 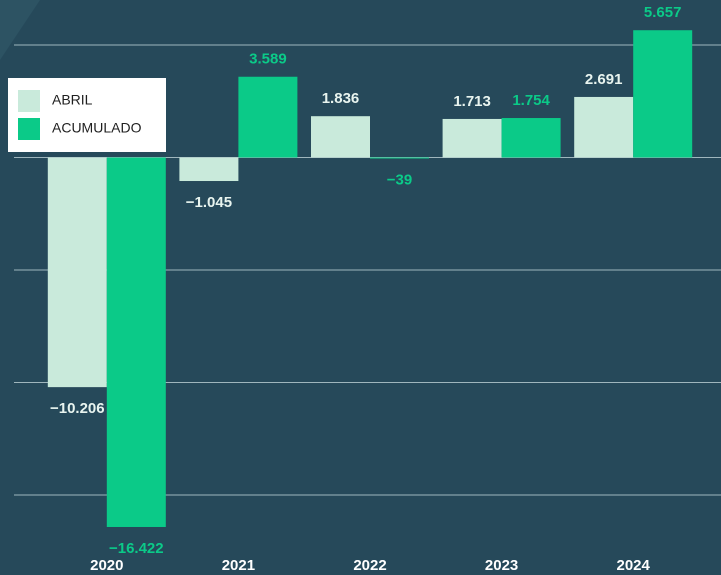 I want to click on x-tick-label: 2024, so click(x=634, y=565).